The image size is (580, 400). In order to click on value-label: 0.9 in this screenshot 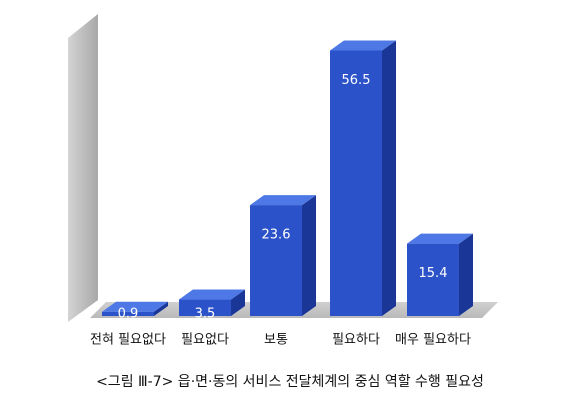, I will do `click(128, 314)`.